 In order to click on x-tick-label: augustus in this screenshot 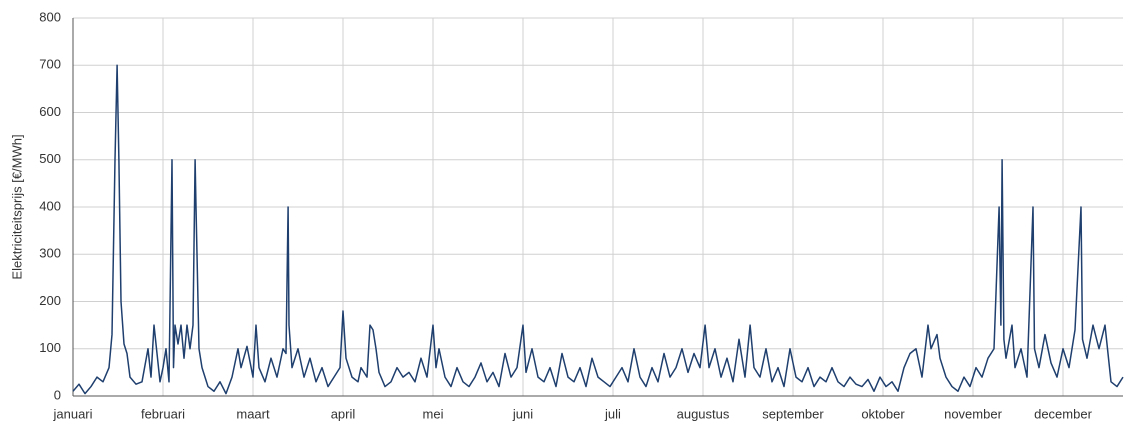, I will do `click(703, 413)`.